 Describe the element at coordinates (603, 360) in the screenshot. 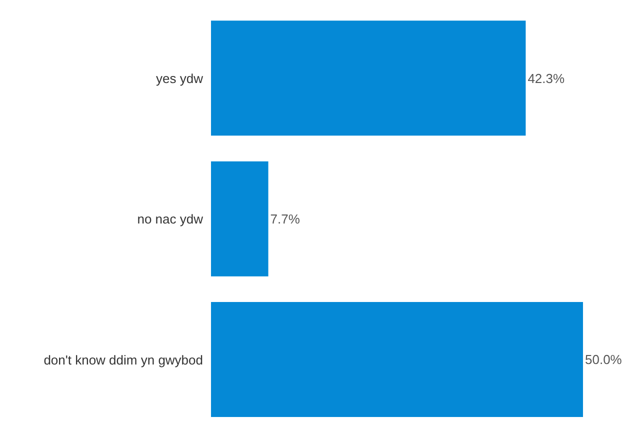

I see `data-label: 50.0%` at that location.